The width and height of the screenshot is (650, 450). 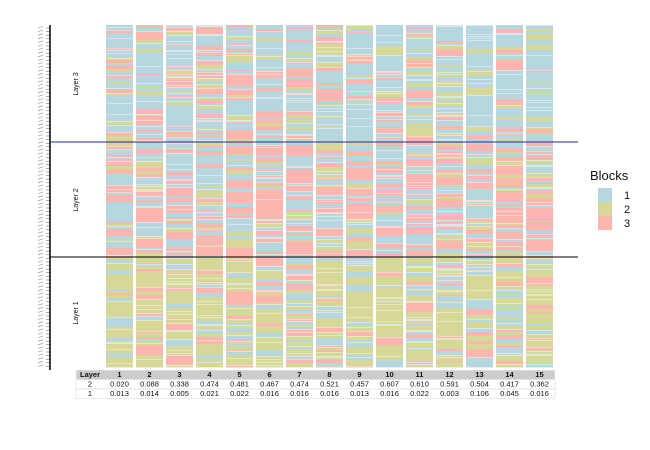 What do you see at coordinates (627, 196) in the screenshot?
I see `legend-label-1: 1` at bounding box center [627, 196].